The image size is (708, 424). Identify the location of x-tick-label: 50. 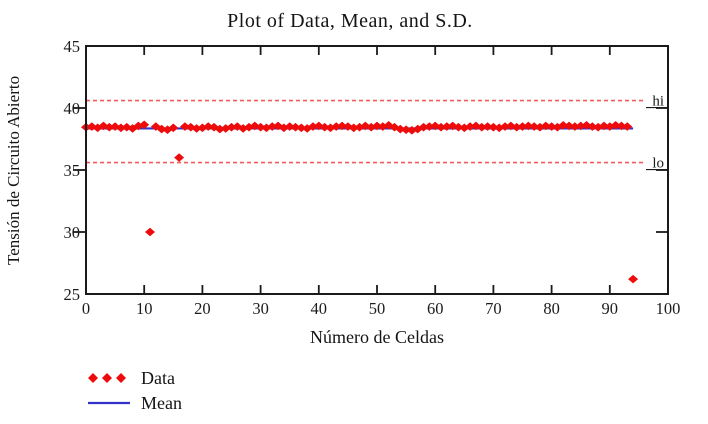
(377, 308).